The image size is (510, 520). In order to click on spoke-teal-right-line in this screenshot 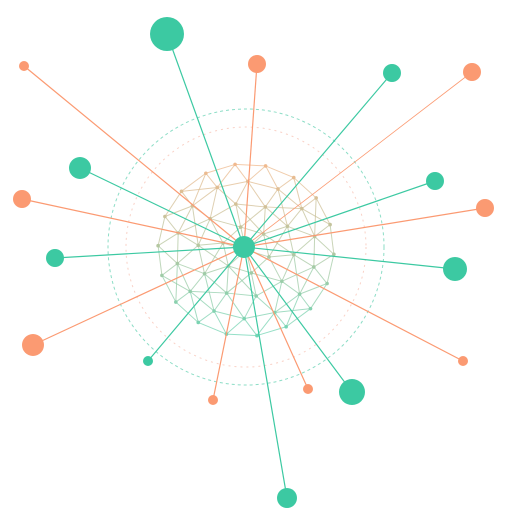, I will do `click(349, 258)`.